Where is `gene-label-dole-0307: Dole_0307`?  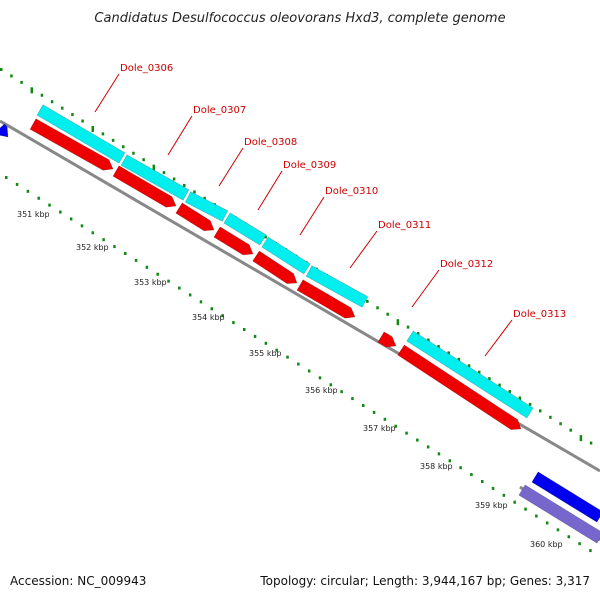
gene-label-dole-0307: Dole_0307 is located at coordinates (219, 110).